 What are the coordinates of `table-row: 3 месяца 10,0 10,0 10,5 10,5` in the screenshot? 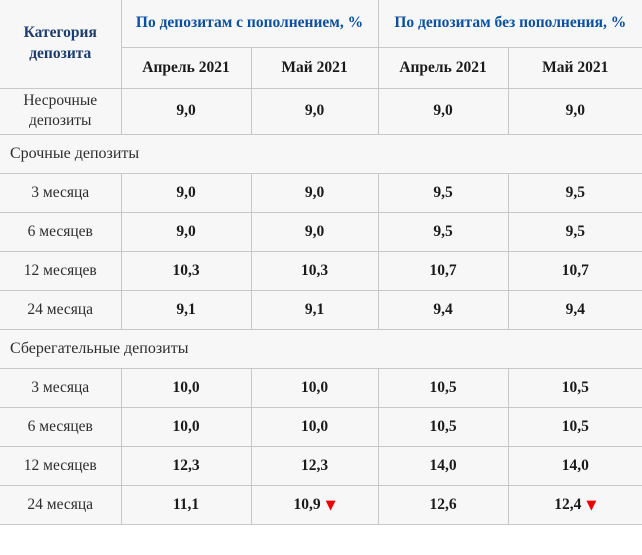 It's located at (321, 388).